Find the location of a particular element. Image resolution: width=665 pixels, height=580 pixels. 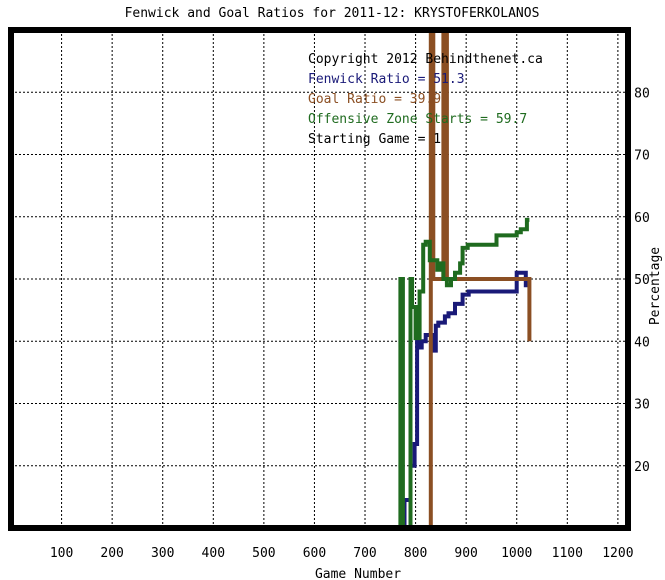

y-tick-label: 30 is located at coordinates (642, 405).